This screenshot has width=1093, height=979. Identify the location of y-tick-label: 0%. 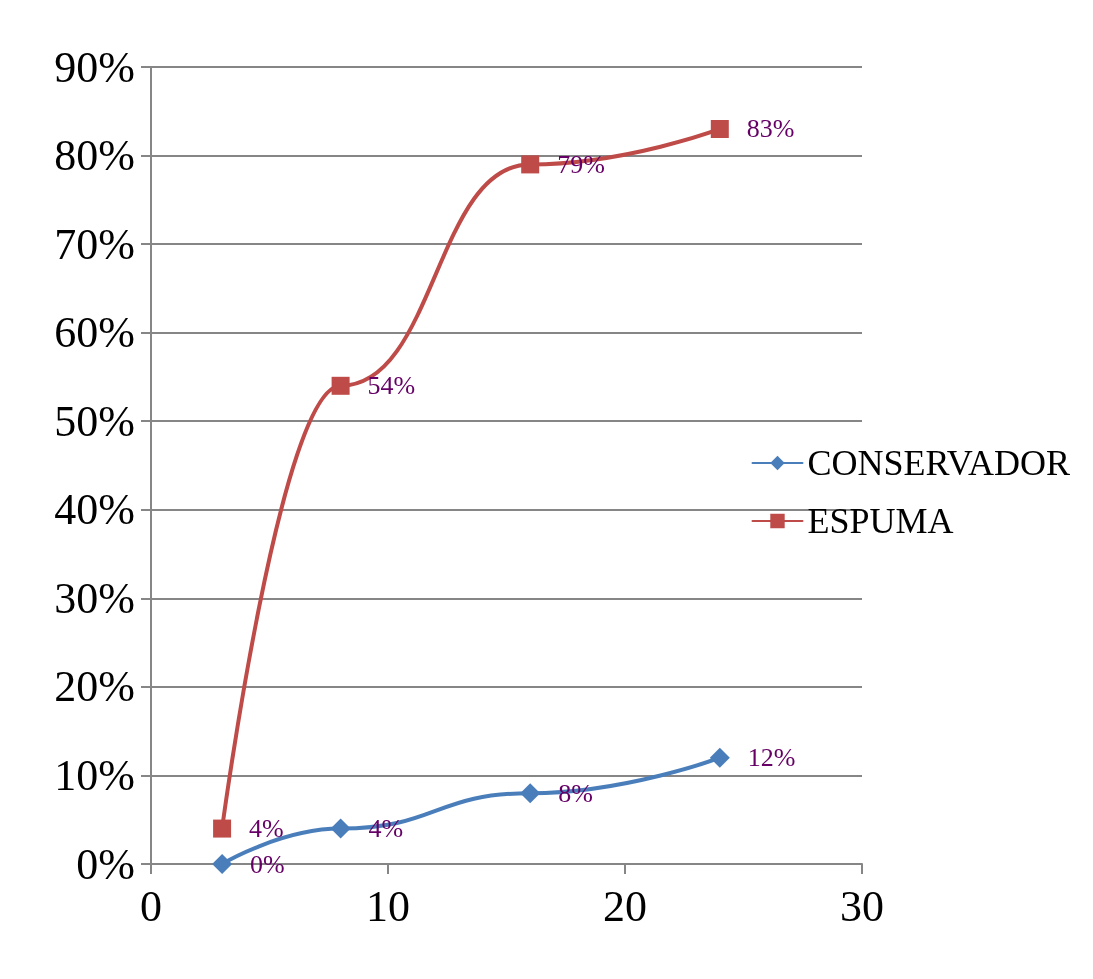
(105, 864).